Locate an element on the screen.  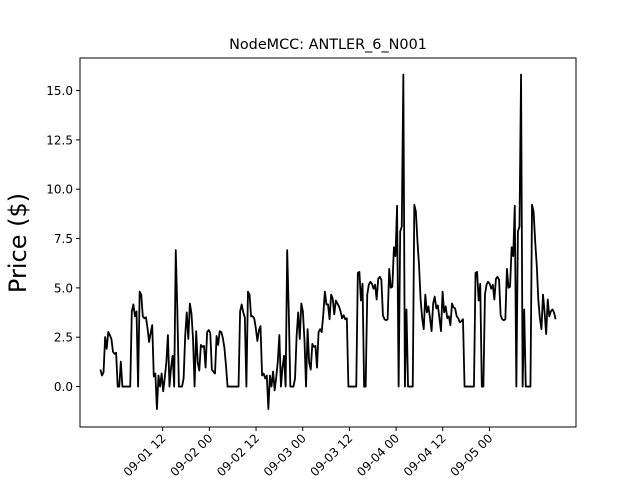
y-tick-label: 5.0 is located at coordinates (63, 288).